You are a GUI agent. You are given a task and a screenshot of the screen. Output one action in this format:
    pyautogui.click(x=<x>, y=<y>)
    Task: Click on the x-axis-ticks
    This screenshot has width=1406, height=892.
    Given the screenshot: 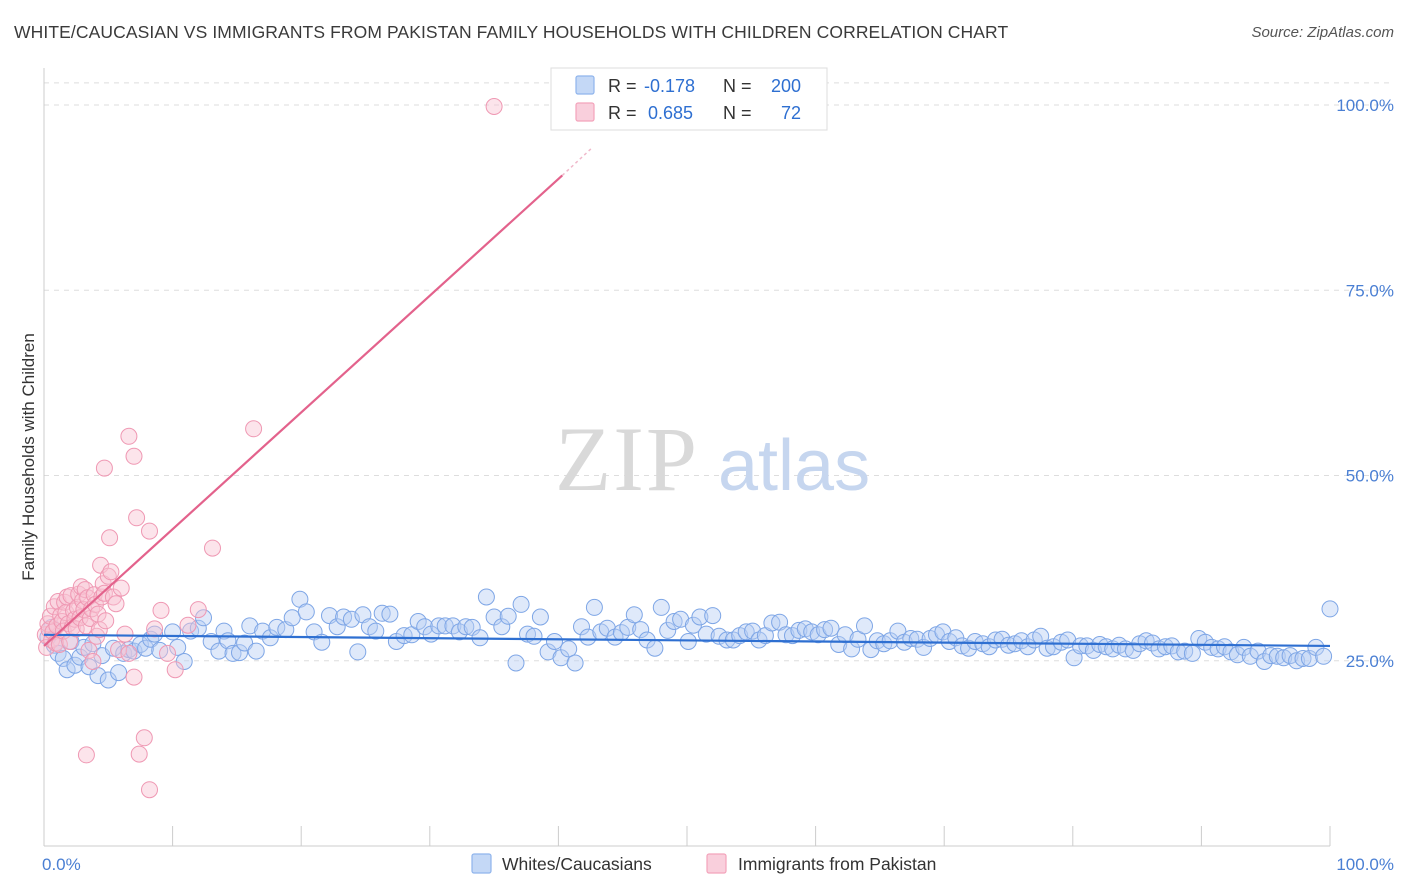 What is the action you would take?
    pyautogui.click(x=687, y=836)
    